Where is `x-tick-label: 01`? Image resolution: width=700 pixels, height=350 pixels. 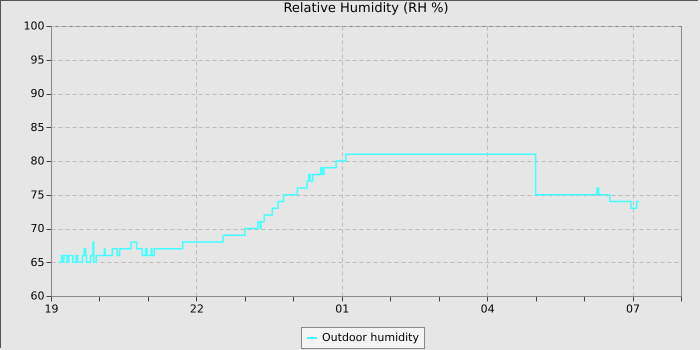 x-tick-label: 01 is located at coordinates (342, 309).